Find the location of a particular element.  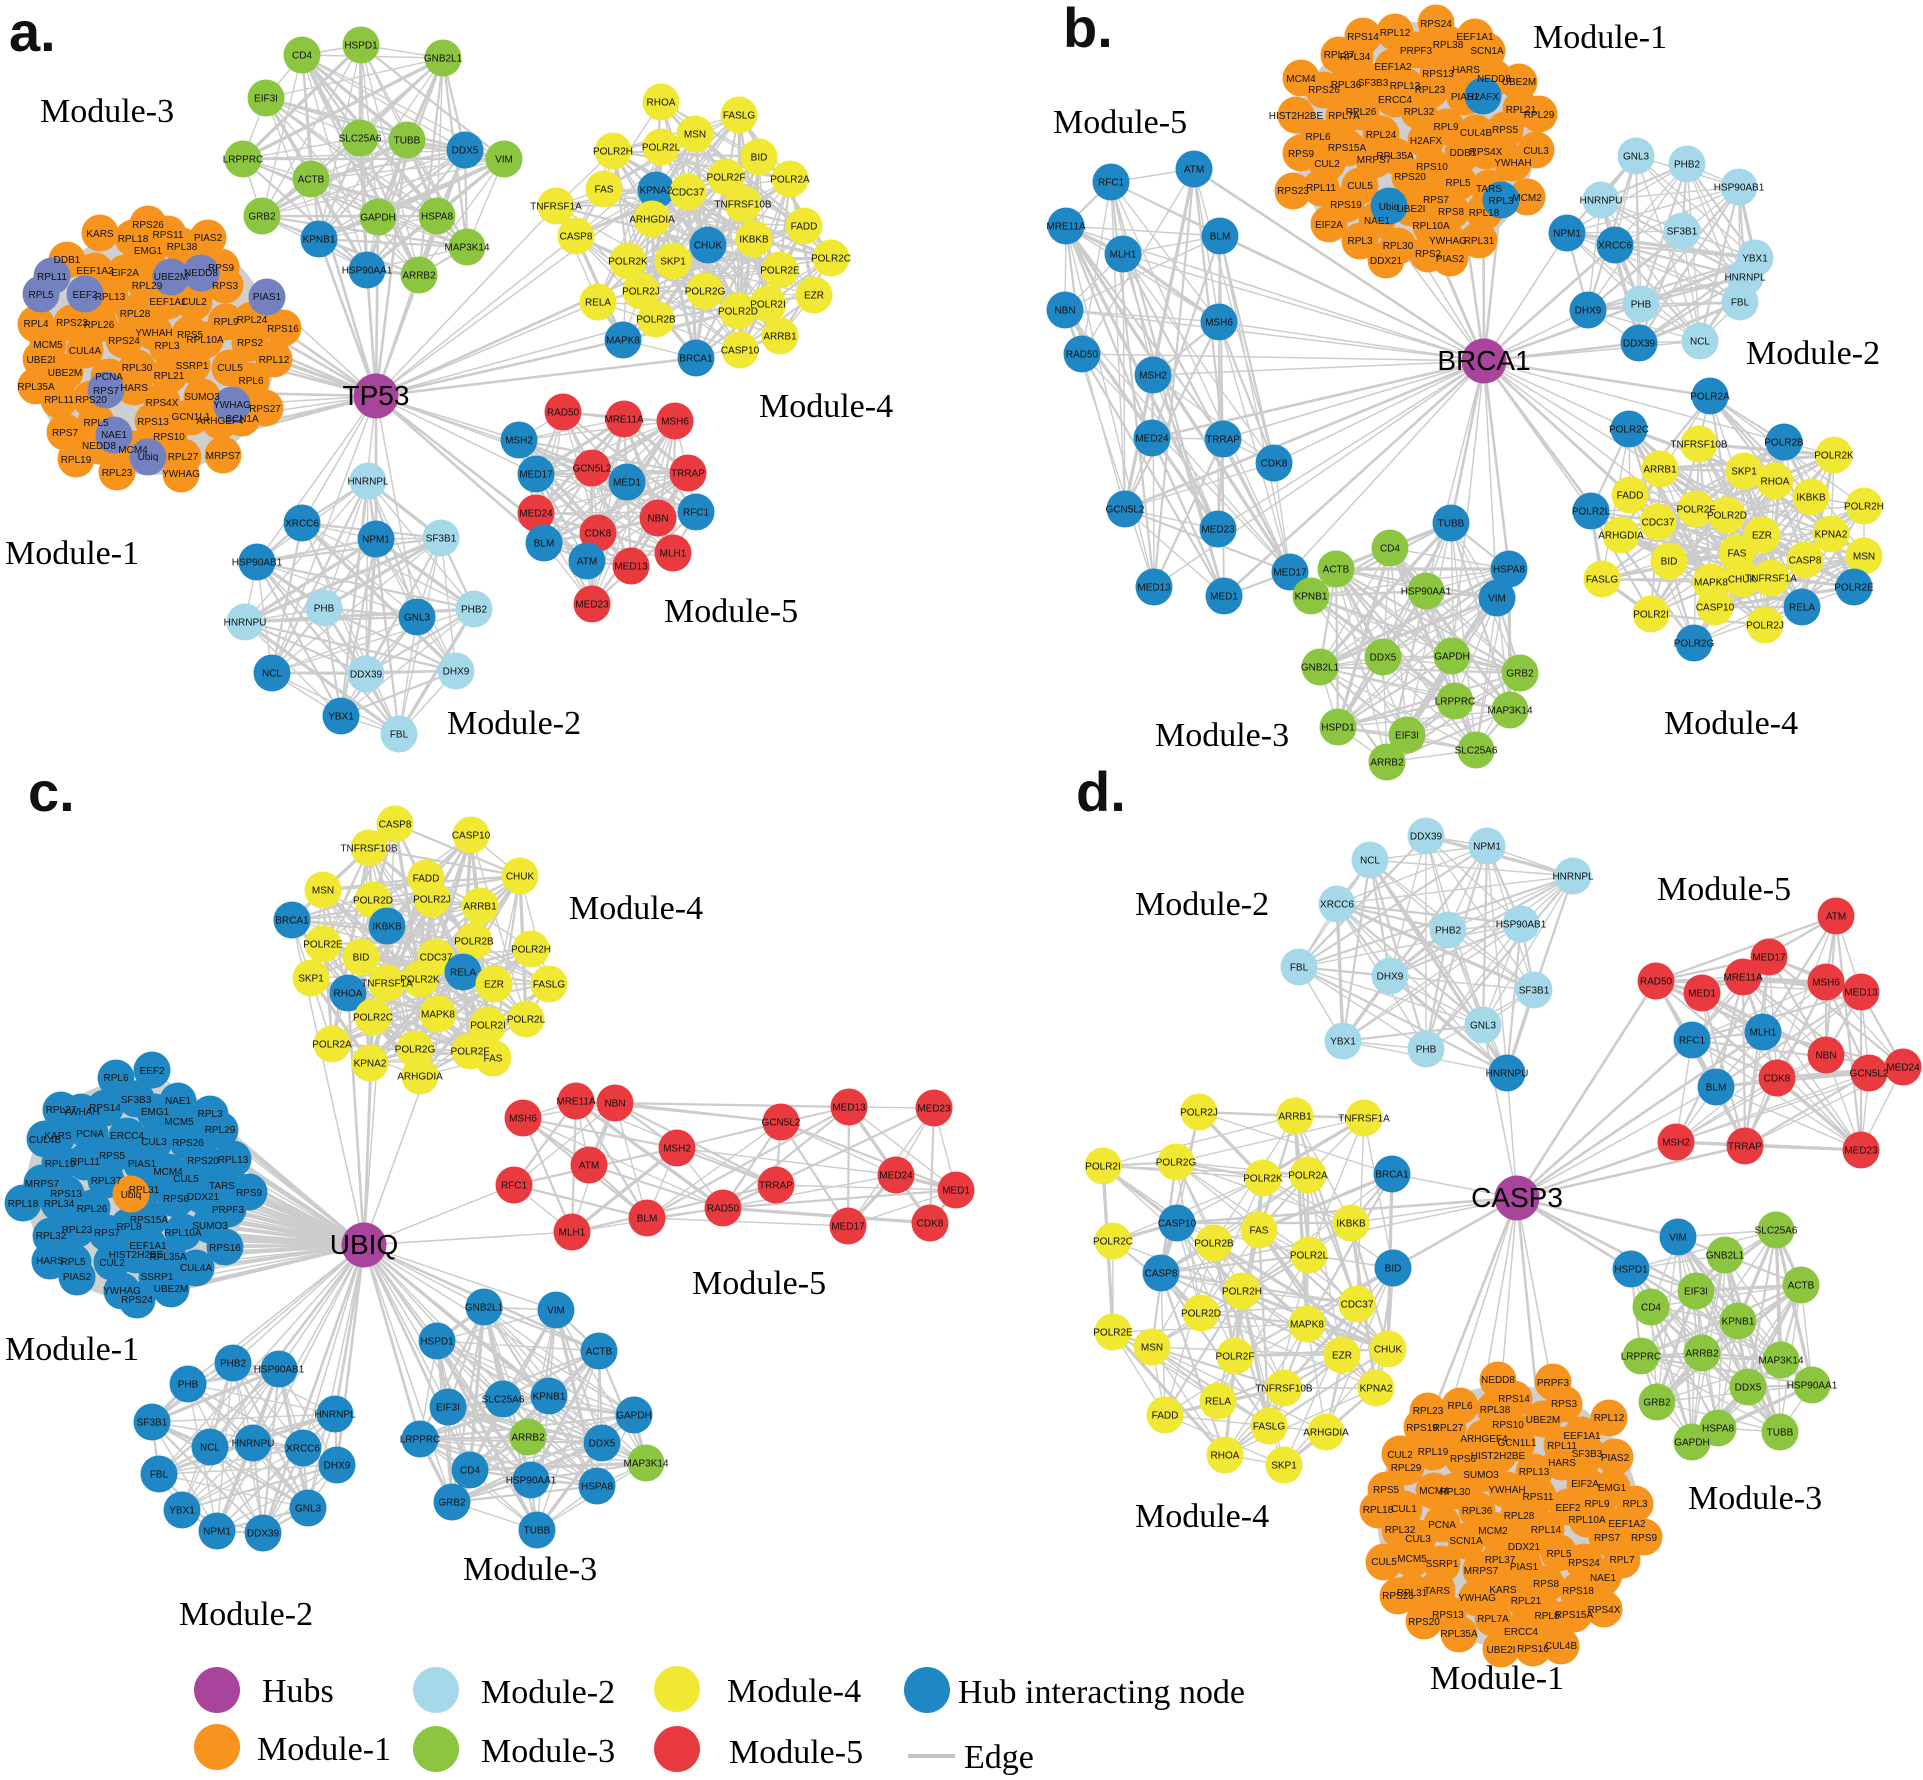

svg-text: PRPF3 is located at coordinates (1416, 51).